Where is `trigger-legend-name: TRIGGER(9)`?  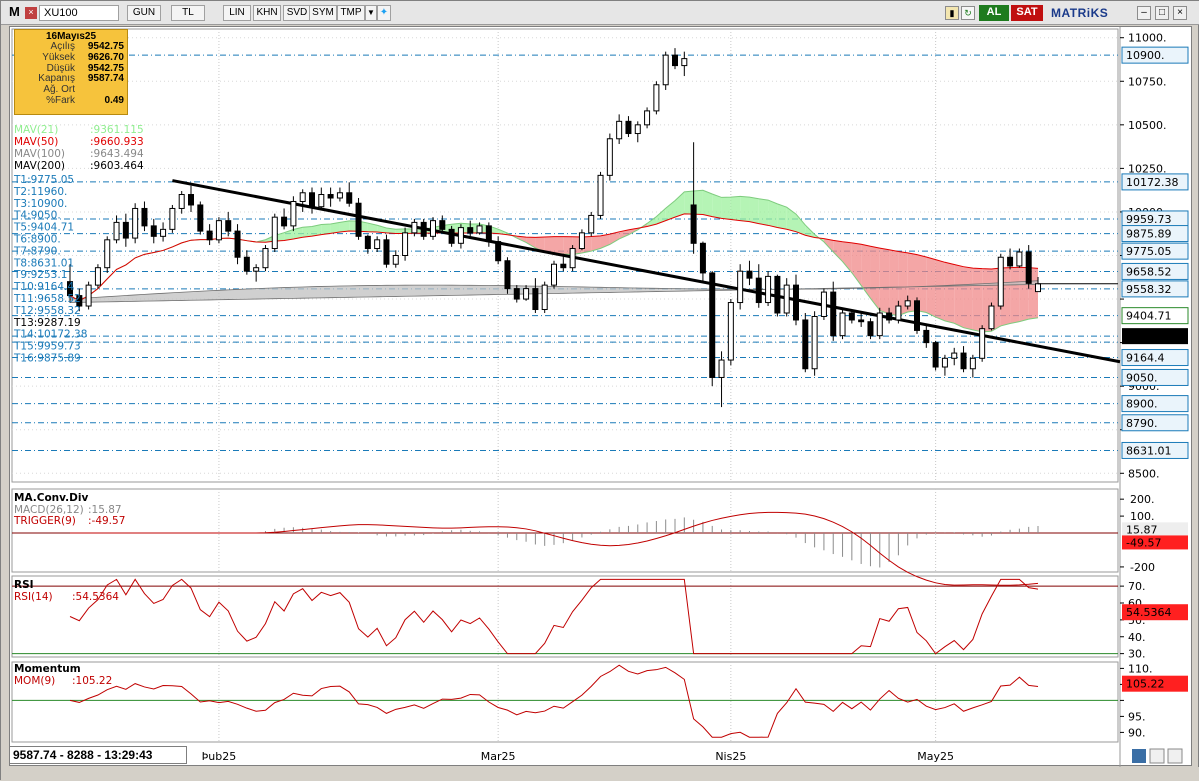 trigger-legend-name: TRIGGER(9) is located at coordinates (44, 521).